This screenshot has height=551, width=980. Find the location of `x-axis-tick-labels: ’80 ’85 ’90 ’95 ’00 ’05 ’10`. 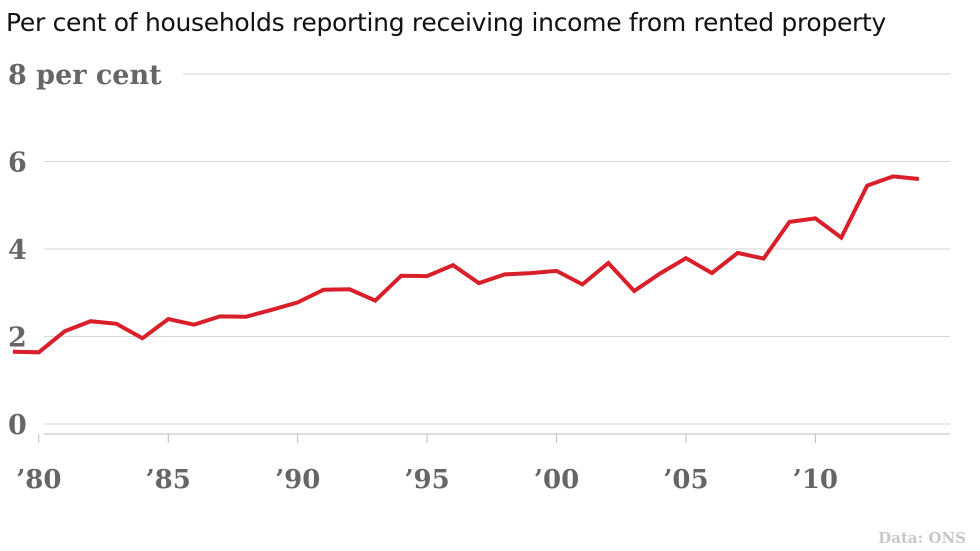

x-axis-tick-labels: ’80 ’85 ’90 ’95 ’00 ’05 ’10 is located at coordinates (427, 480).